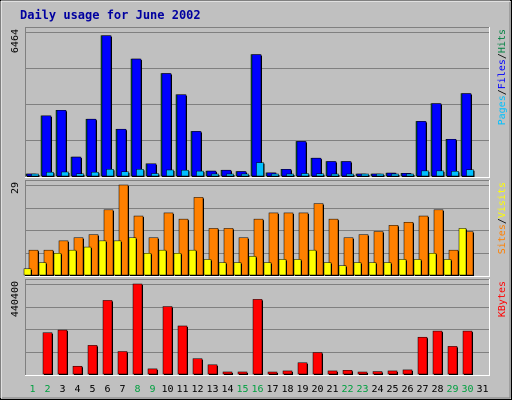 This screenshot has height=400, width=512. I want to click on x-label-day-7: 7, so click(122, 389).